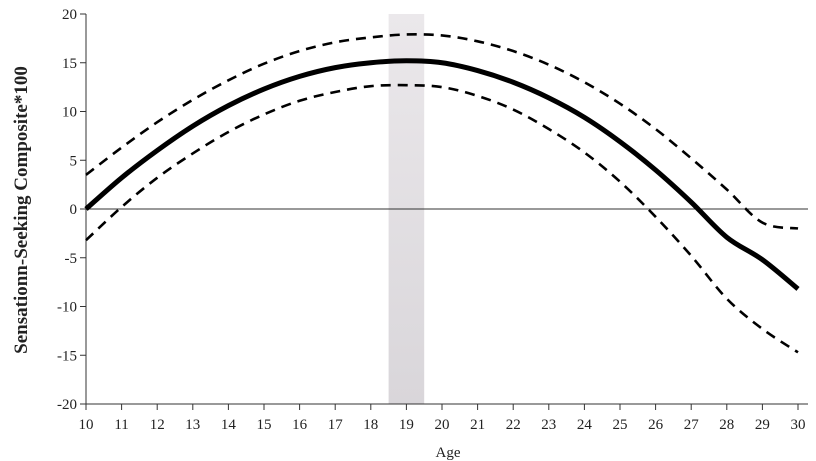 This screenshot has width=816, height=461. I want to click on x-tick-label: 17, so click(336, 425).